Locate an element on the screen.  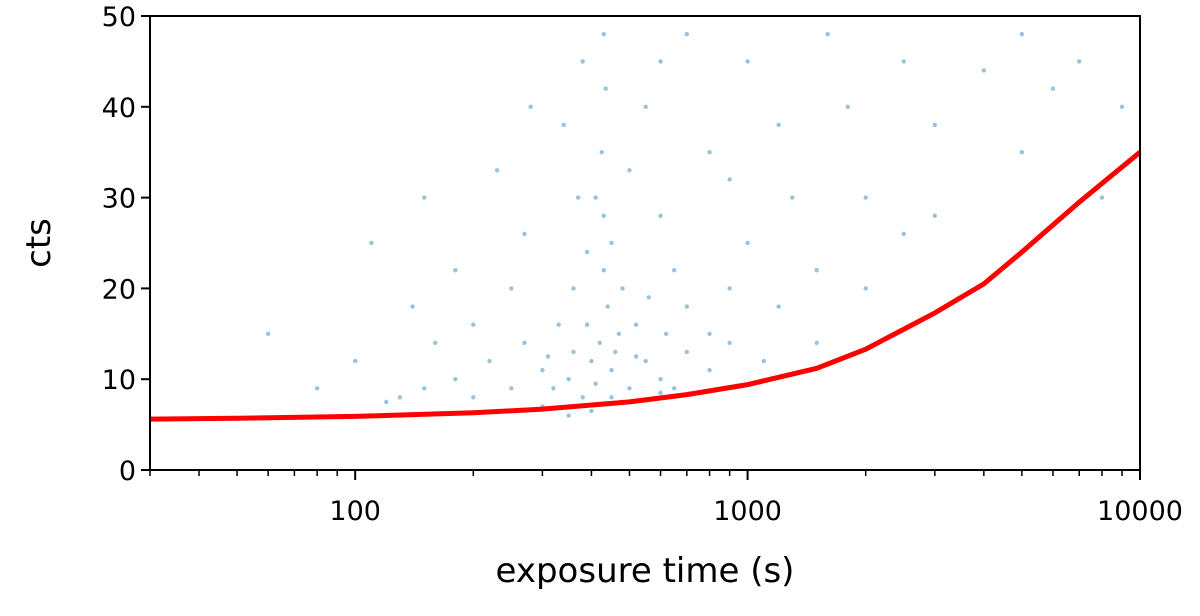
x-tick-label: 100 is located at coordinates (355, 511).